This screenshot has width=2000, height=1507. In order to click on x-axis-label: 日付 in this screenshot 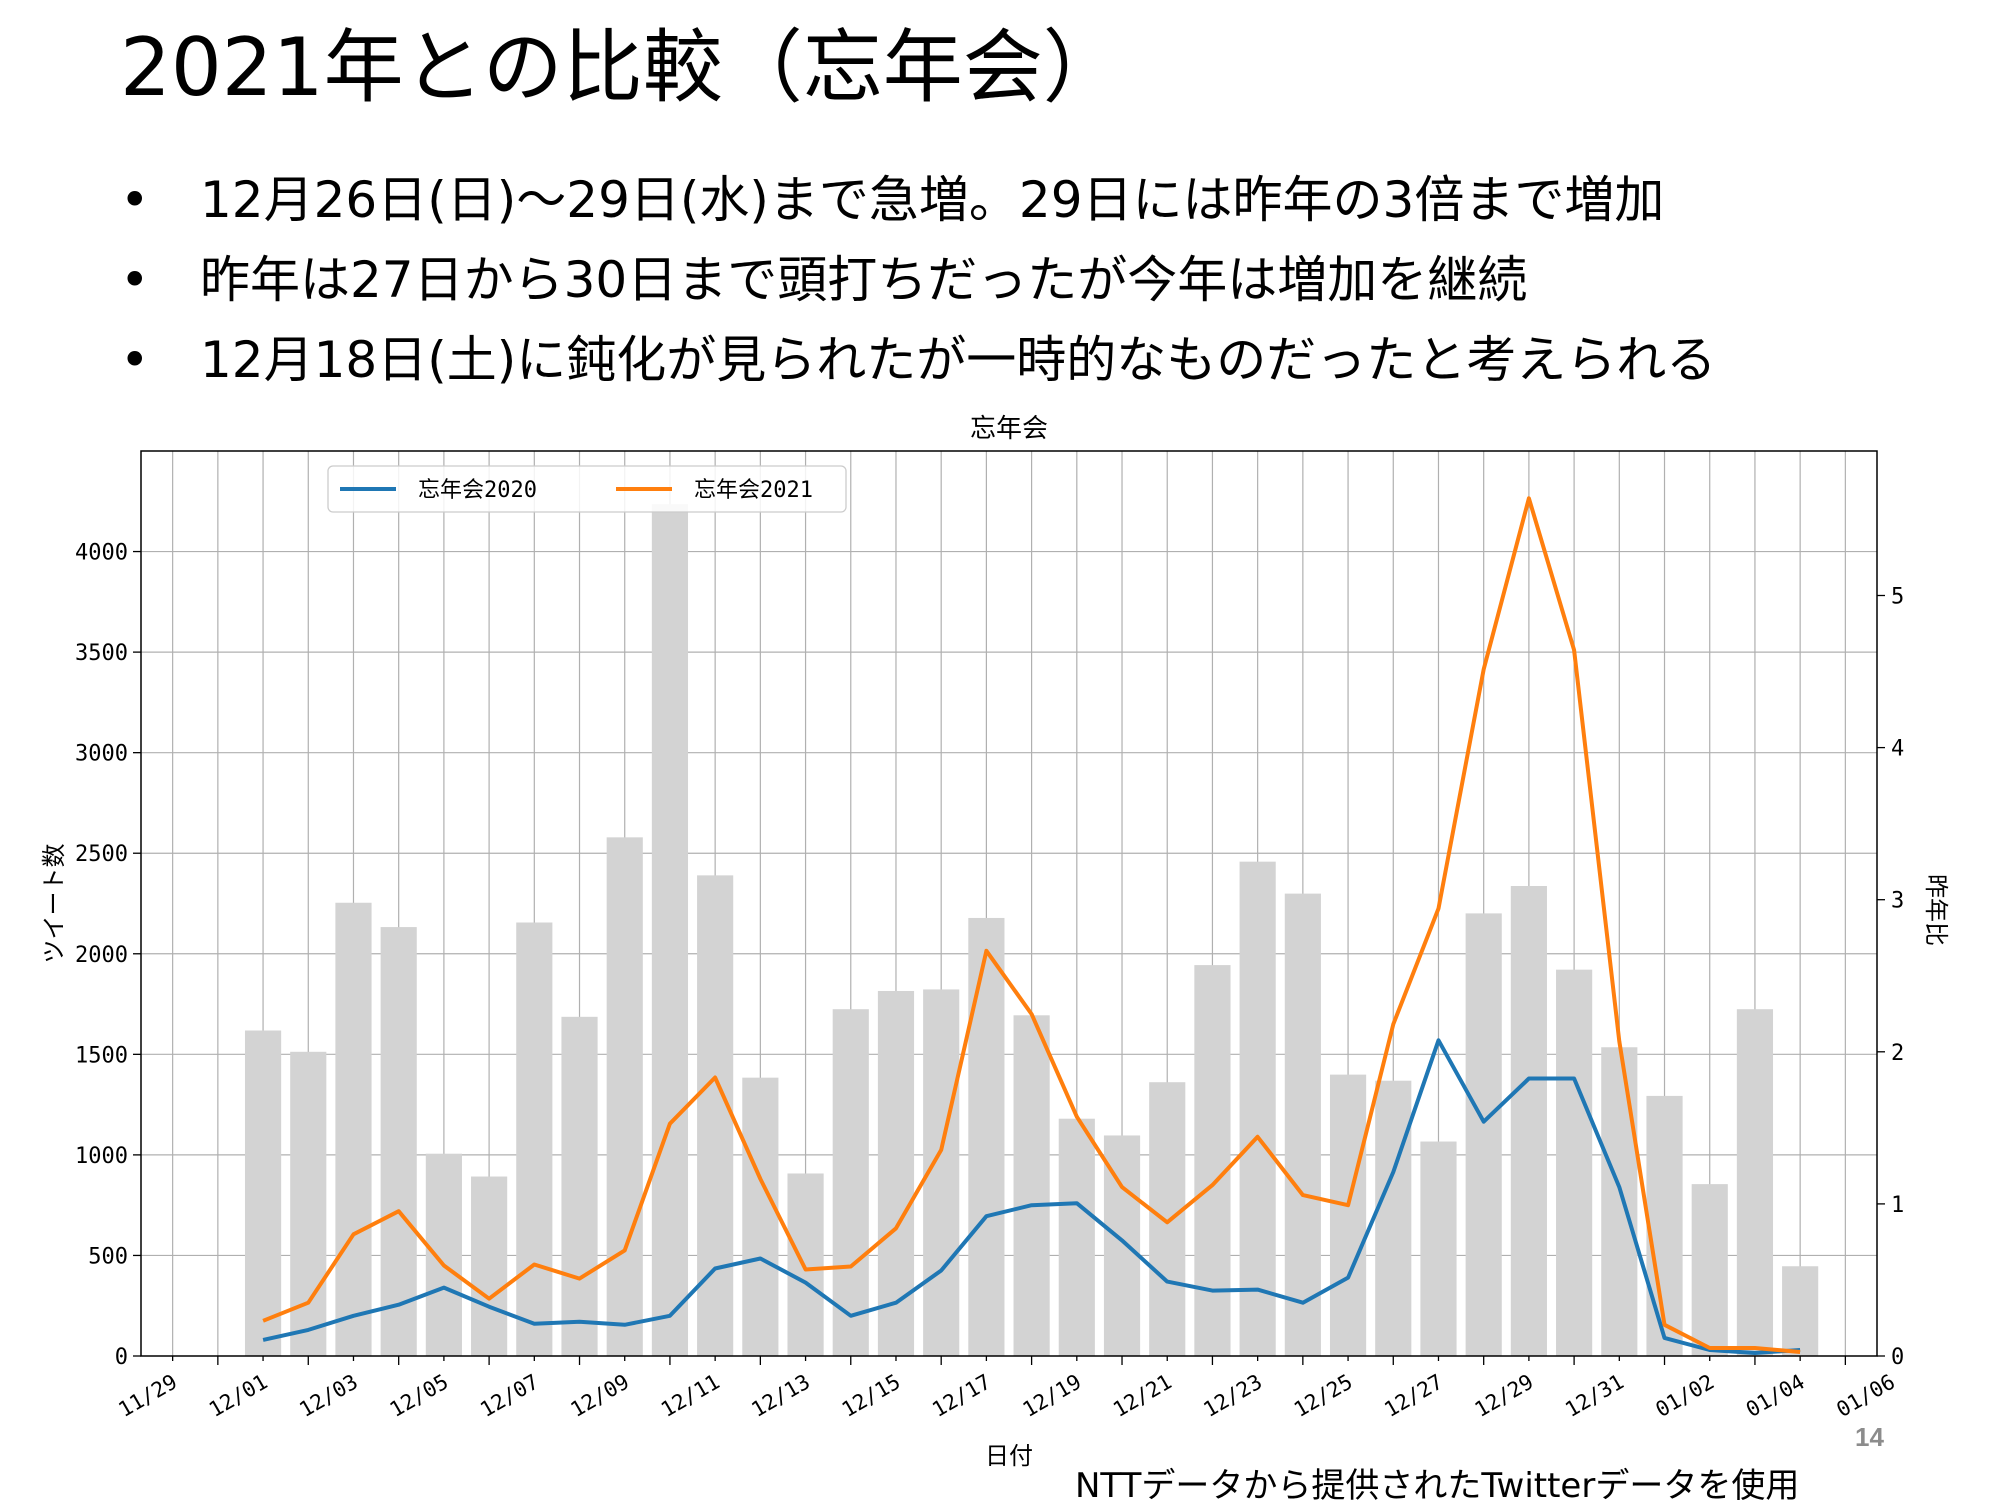, I will do `click(1009, 1456)`.